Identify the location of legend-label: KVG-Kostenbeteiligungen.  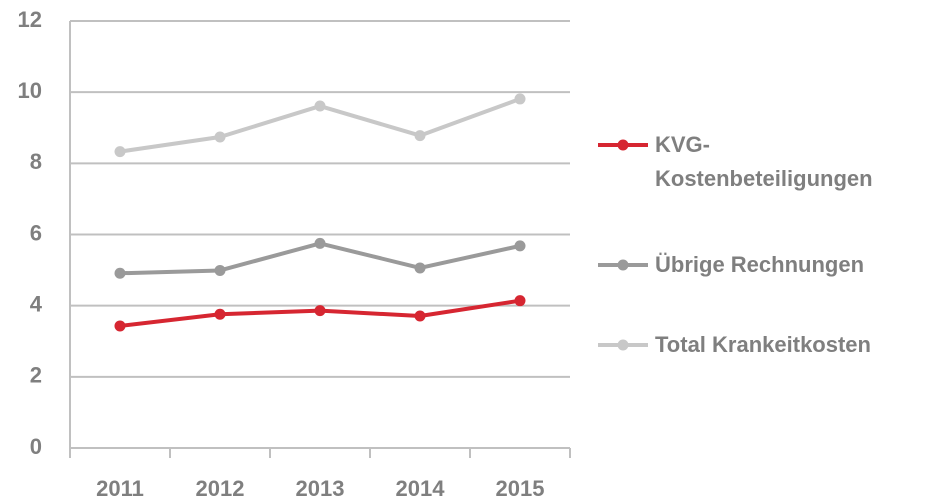
(764, 161).